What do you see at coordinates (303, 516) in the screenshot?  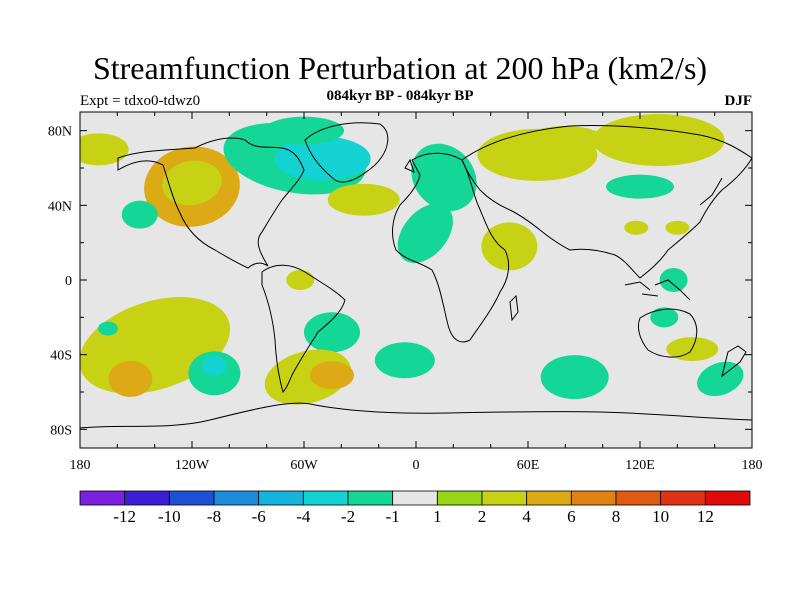 I see `colorbar-label: -4` at bounding box center [303, 516].